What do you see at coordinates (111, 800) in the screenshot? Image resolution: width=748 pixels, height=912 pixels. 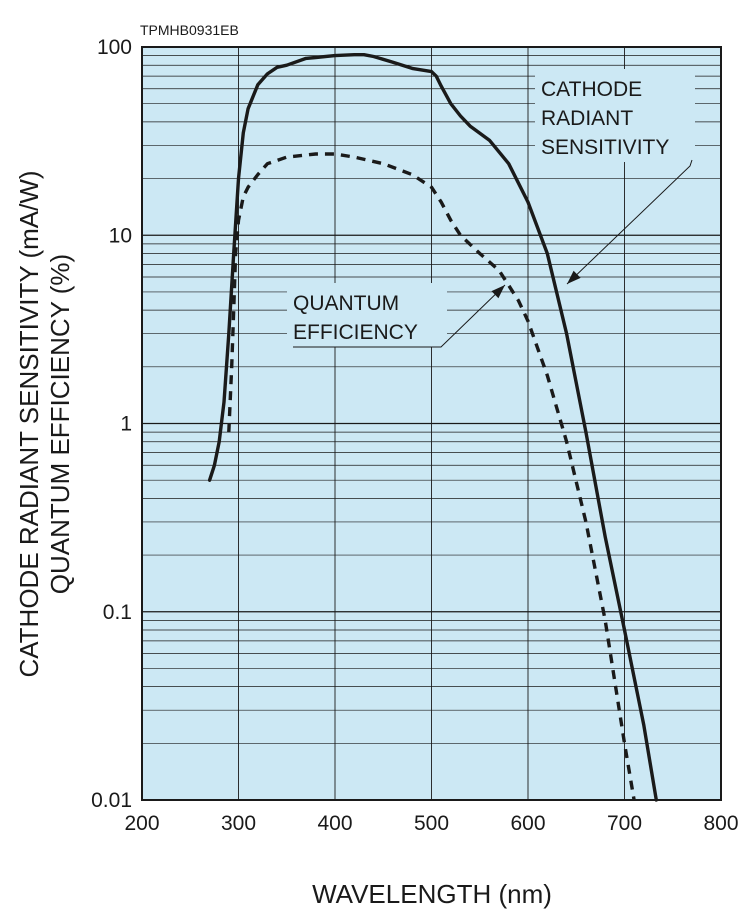 I see `y-tick-label: 0.01` at bounding box center [111, 800].